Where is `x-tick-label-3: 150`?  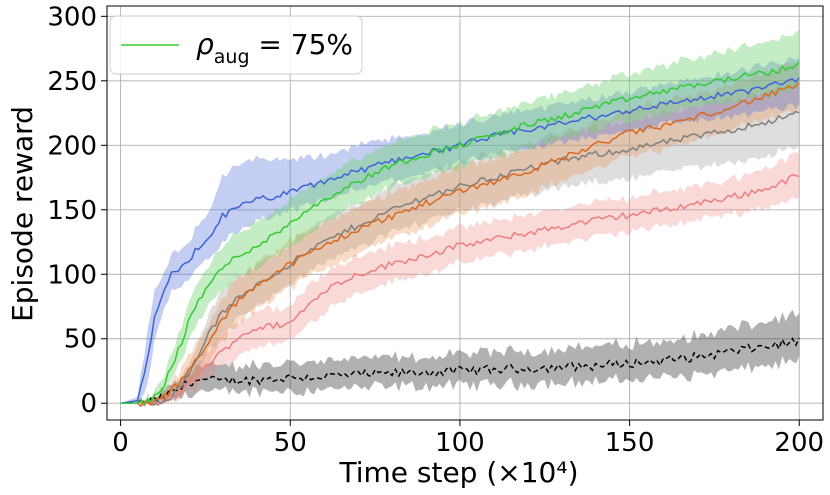
x-tick-label-3: 150 is located at coordinates (630, 443).